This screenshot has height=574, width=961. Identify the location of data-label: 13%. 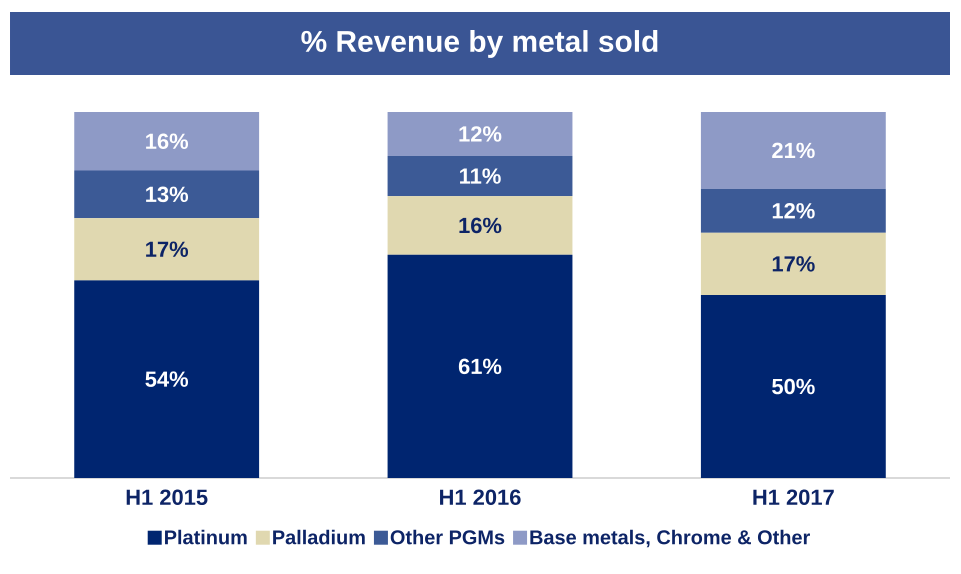
(167, 194).